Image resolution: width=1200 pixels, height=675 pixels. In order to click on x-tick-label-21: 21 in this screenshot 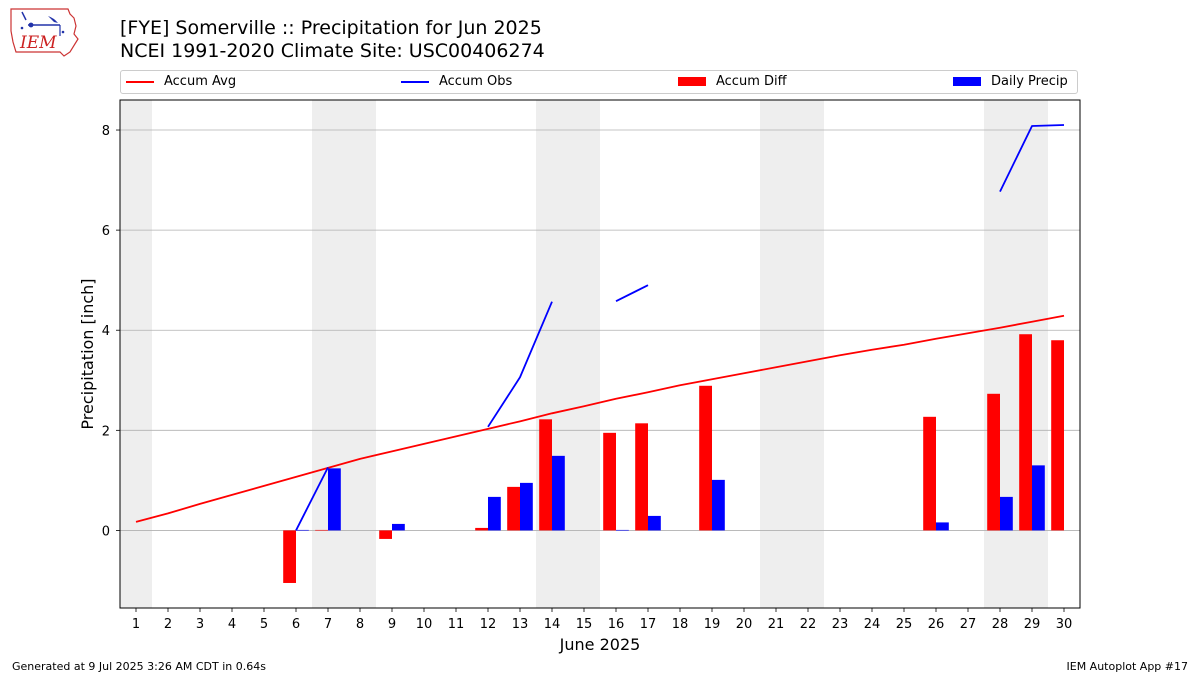, I will do `click(776, 624)`.